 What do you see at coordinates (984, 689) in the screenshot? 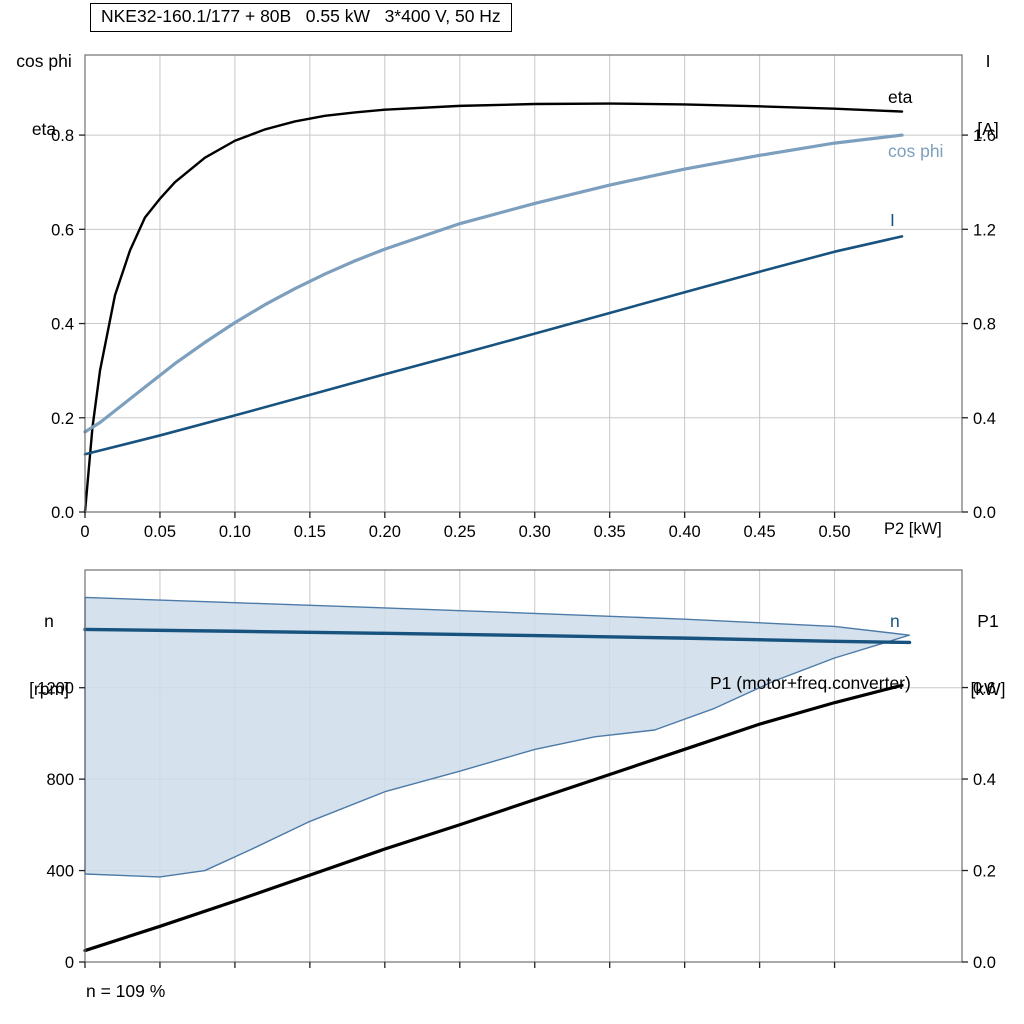
I see `y-right-tick-label: 0.6` at bounding box center [984, 689].